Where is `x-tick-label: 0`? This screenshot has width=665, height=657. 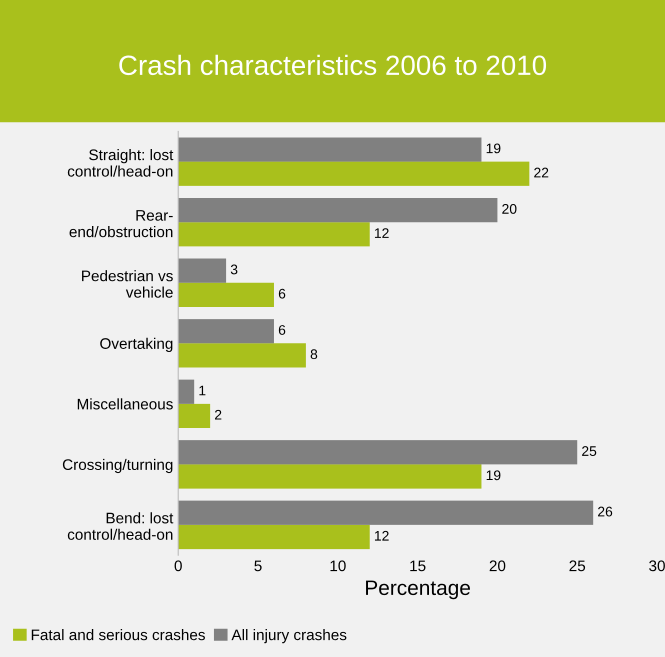 x-tick-label: 0 is located at coordinates (178, 566).